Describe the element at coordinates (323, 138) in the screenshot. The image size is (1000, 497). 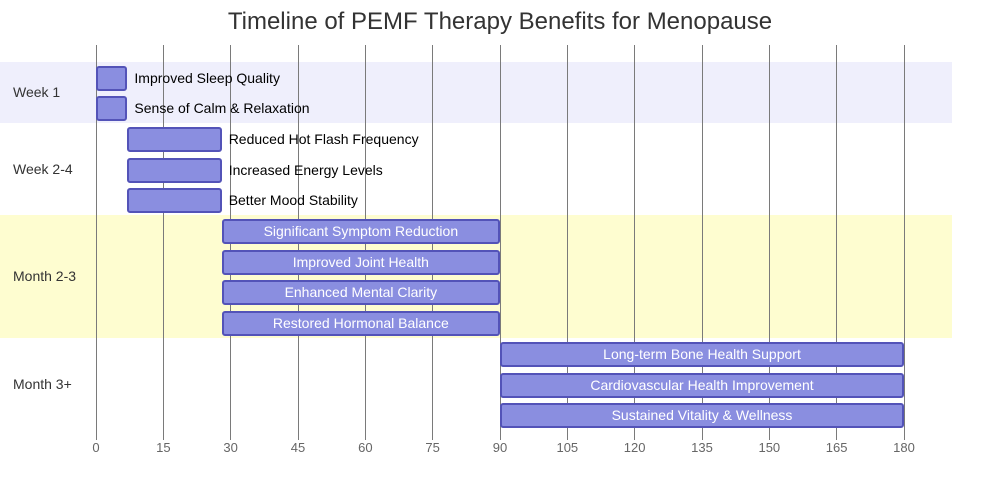
I see `task-label: Reduced Hot Flash Frequency` at that location.